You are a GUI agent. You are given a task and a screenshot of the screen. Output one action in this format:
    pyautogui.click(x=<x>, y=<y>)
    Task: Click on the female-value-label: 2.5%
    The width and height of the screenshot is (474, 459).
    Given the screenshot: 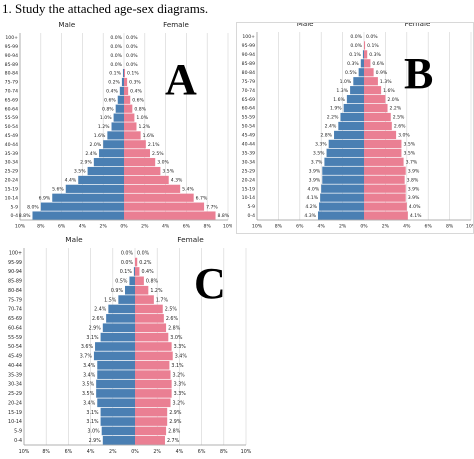 What is the action you would take?
    pyautogui.click(x=171, y=310)
    